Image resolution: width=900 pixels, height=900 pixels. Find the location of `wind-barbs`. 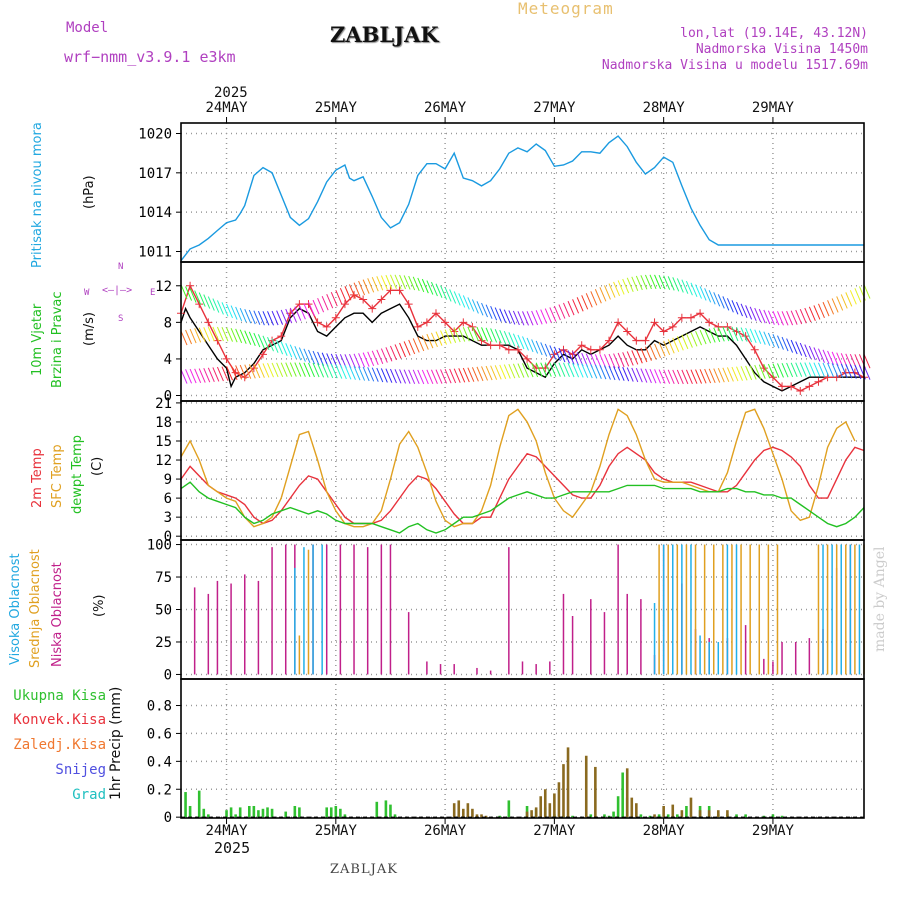

wind-barbs is located at coordinates (525, 329).